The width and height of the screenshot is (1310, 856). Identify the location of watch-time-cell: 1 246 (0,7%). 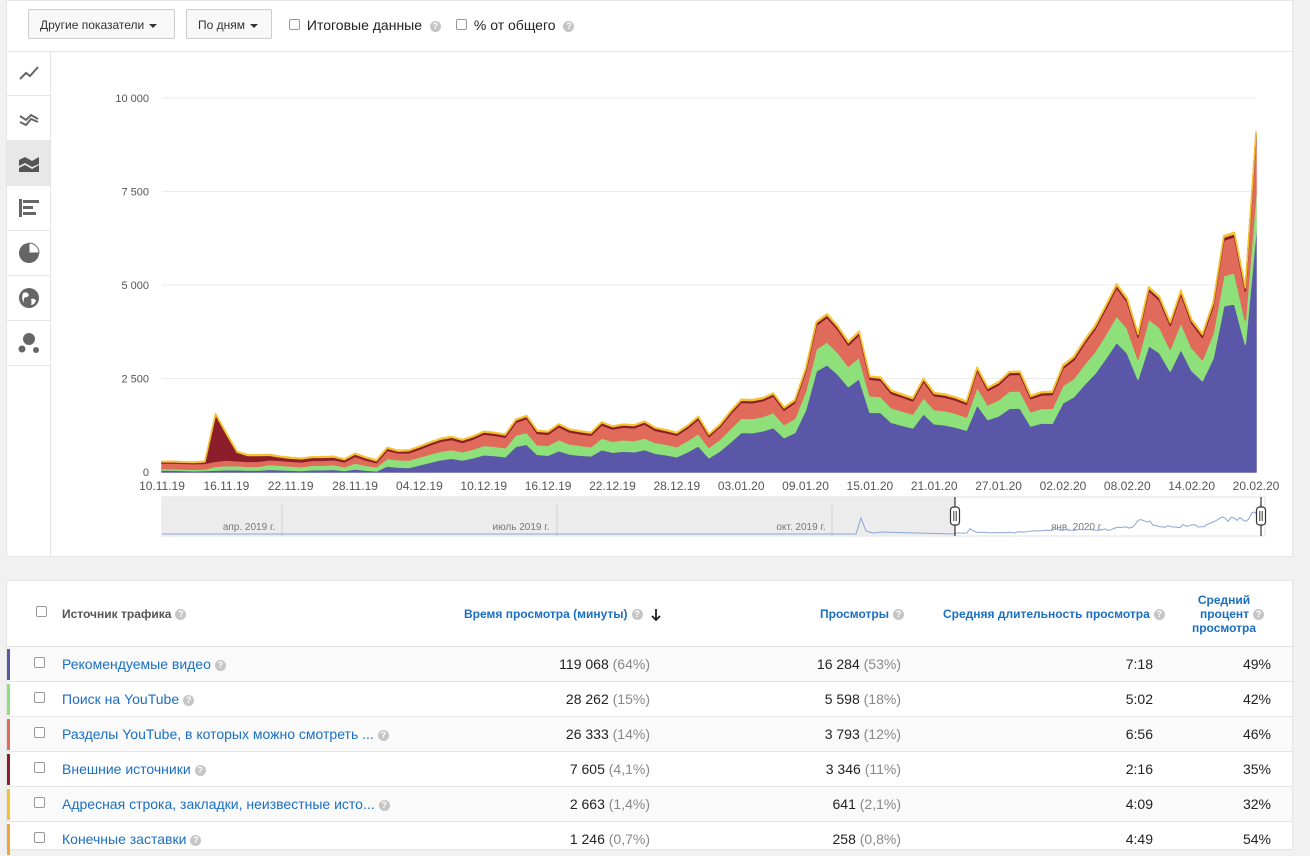
(609, 839).